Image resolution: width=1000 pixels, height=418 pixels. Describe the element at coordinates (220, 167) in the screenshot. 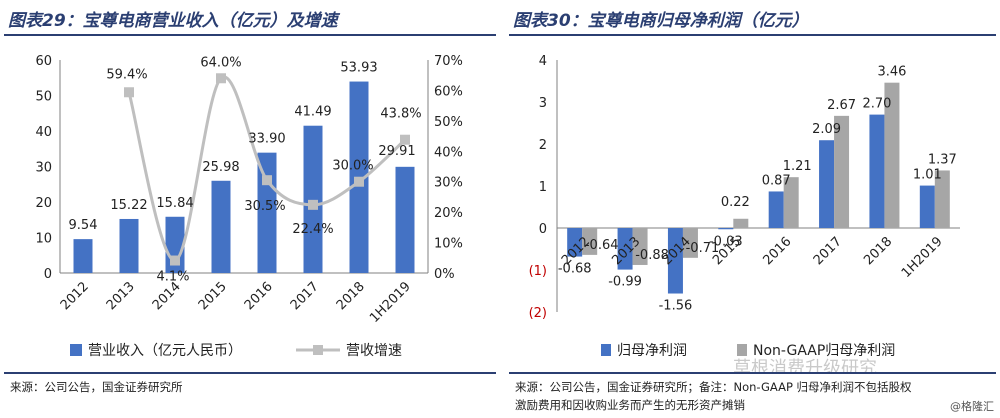

I see `revenue-data-label: 25.98` at that location.